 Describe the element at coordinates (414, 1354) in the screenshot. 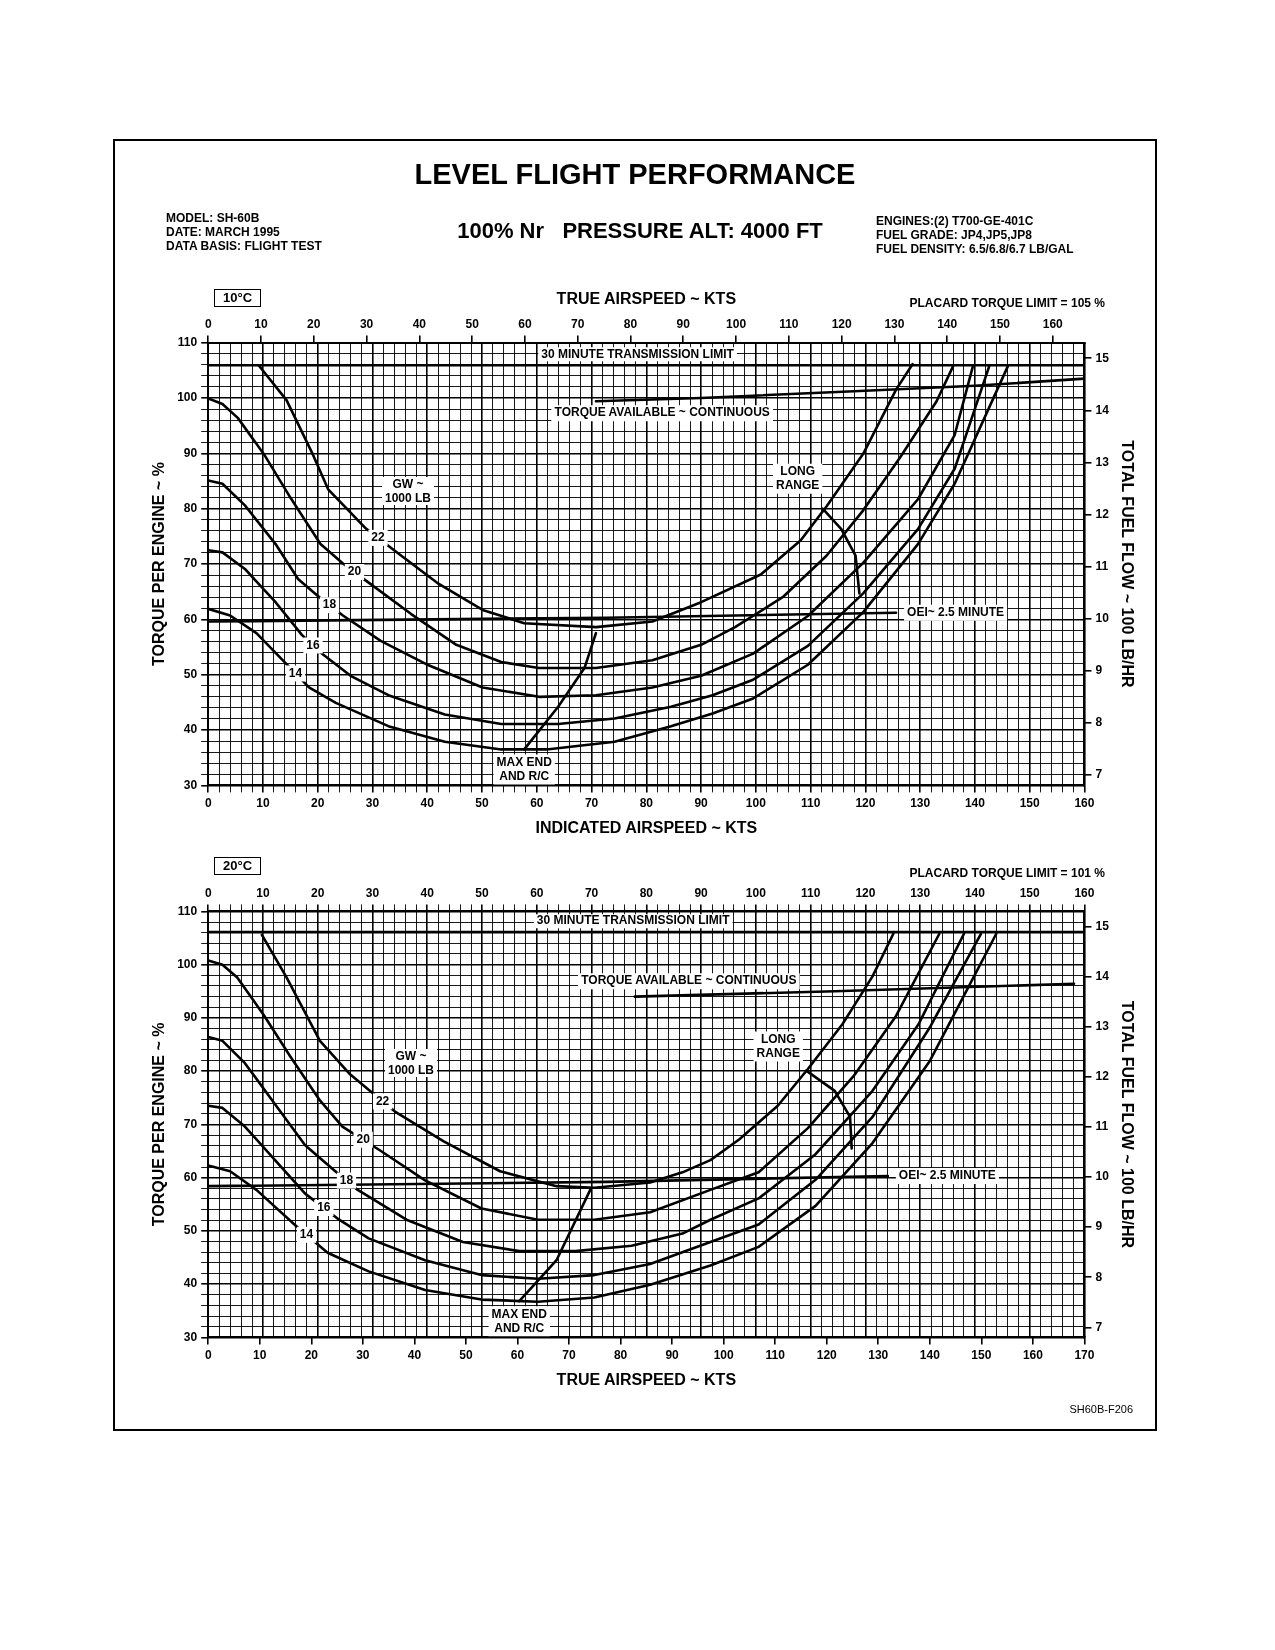

I see `x-tick-label: 40` at that location.